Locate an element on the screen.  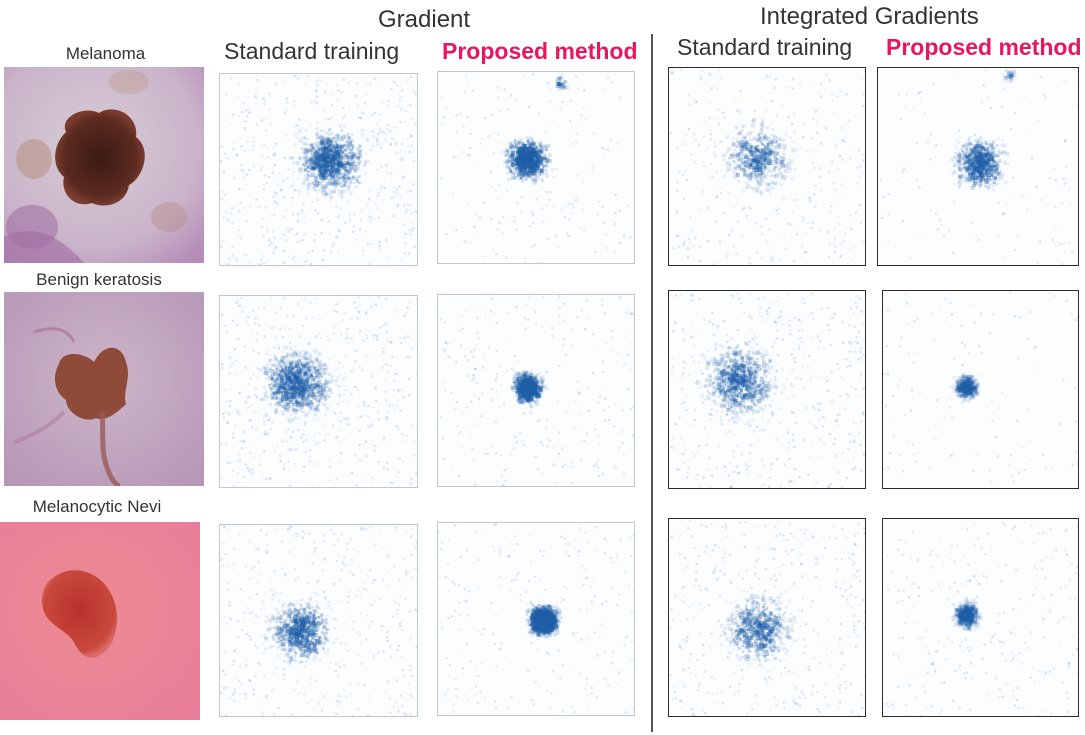
melanocytic-nevi-lesion-image is located at coordinates (100, 621).